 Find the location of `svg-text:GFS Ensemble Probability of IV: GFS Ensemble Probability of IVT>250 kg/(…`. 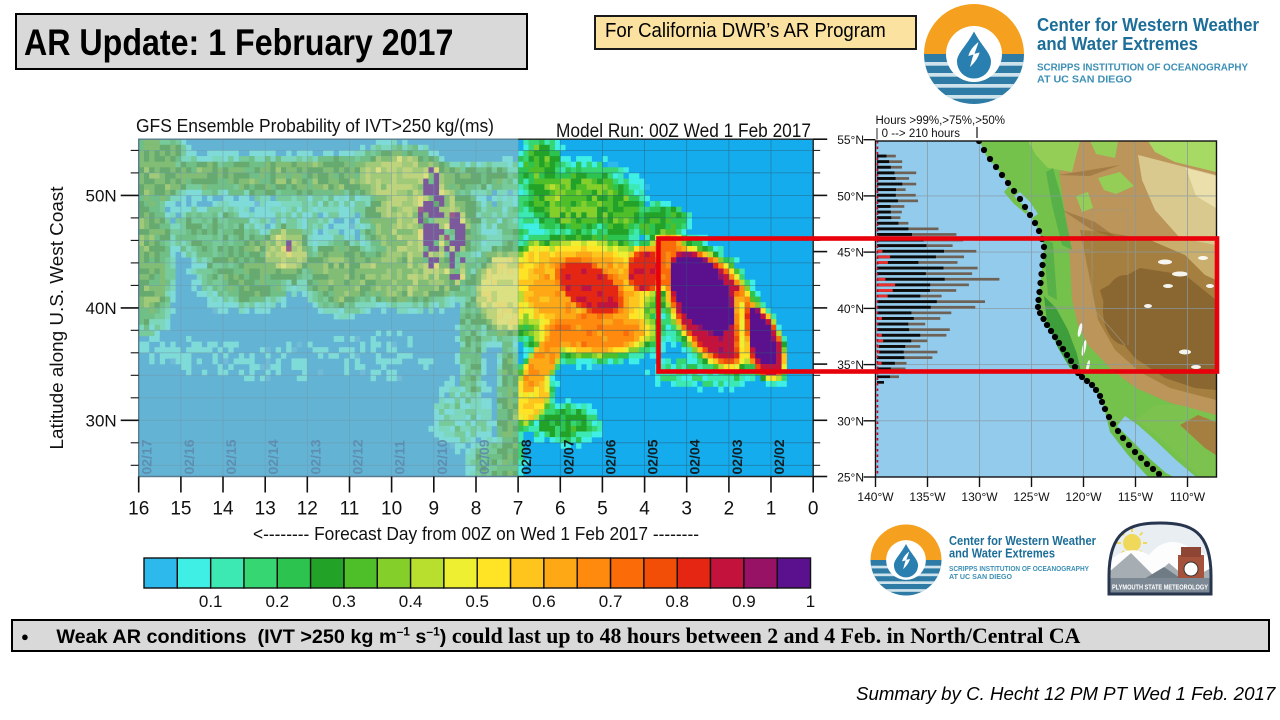

svg-text:GFS Ensemble Probability of IV: GFS Ensemble Probability of IVT>250 kg/(… is located at coordinates (315, 125).